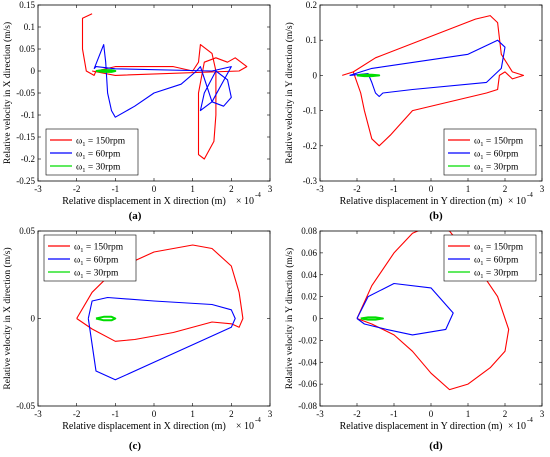  I want to click on y-tick-label: 0.04, so click(309, 275).